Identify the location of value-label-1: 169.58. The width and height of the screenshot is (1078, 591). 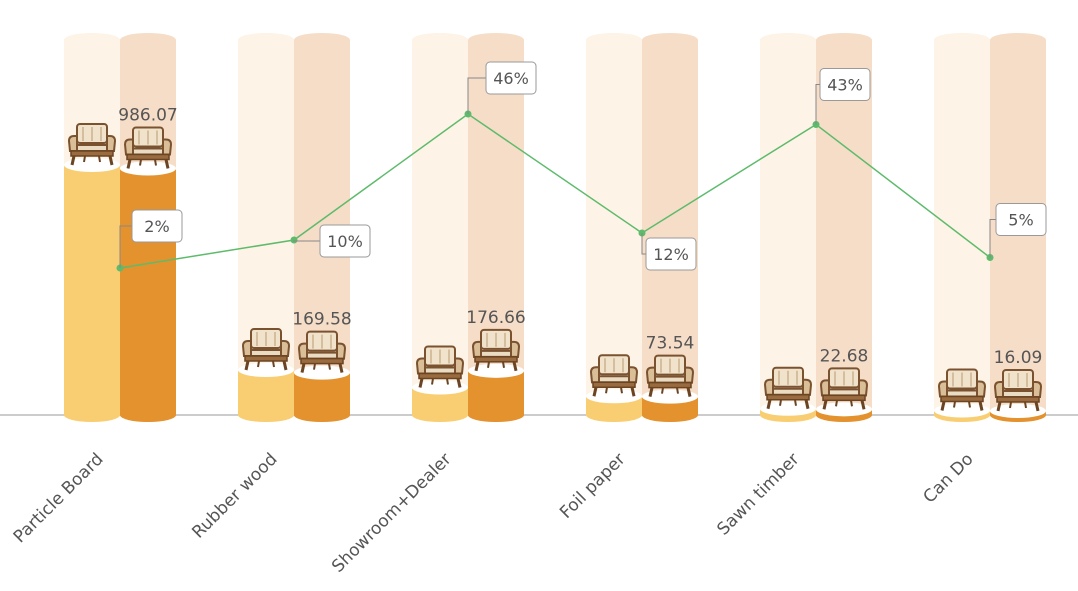
(321, 320).